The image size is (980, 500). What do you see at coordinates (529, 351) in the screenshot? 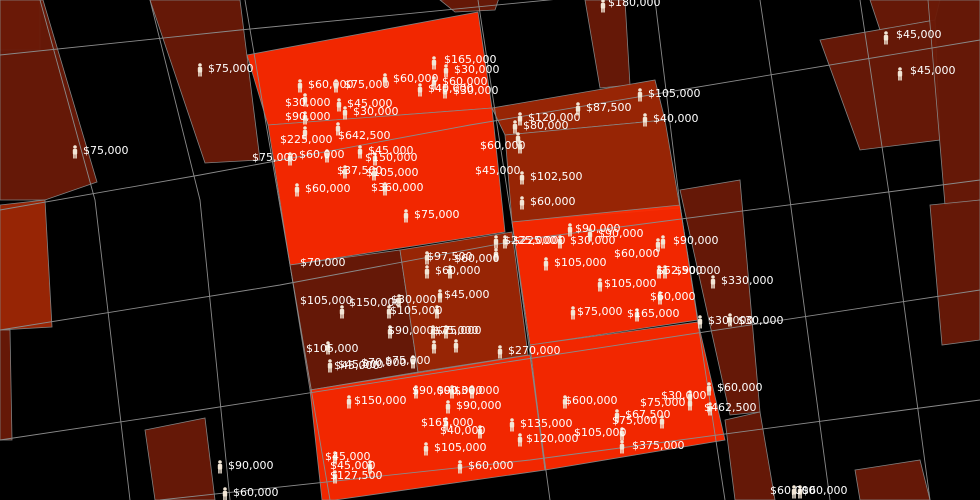
I see `price-marker: $270,000` at bounding box center [529, 351].